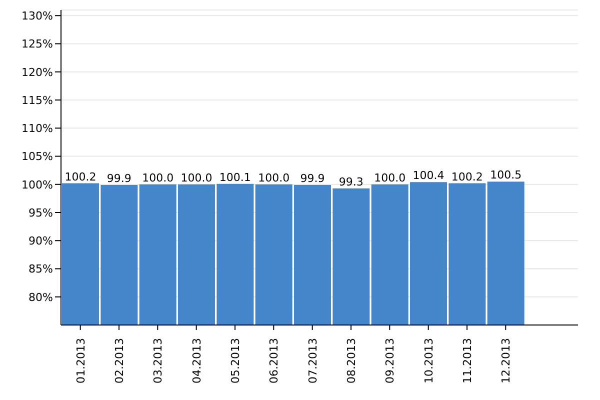 Image resolution: width=600 pixels, height=400 pixels. I want to click on x-tick-label: 06.2013, so click(274, 361).